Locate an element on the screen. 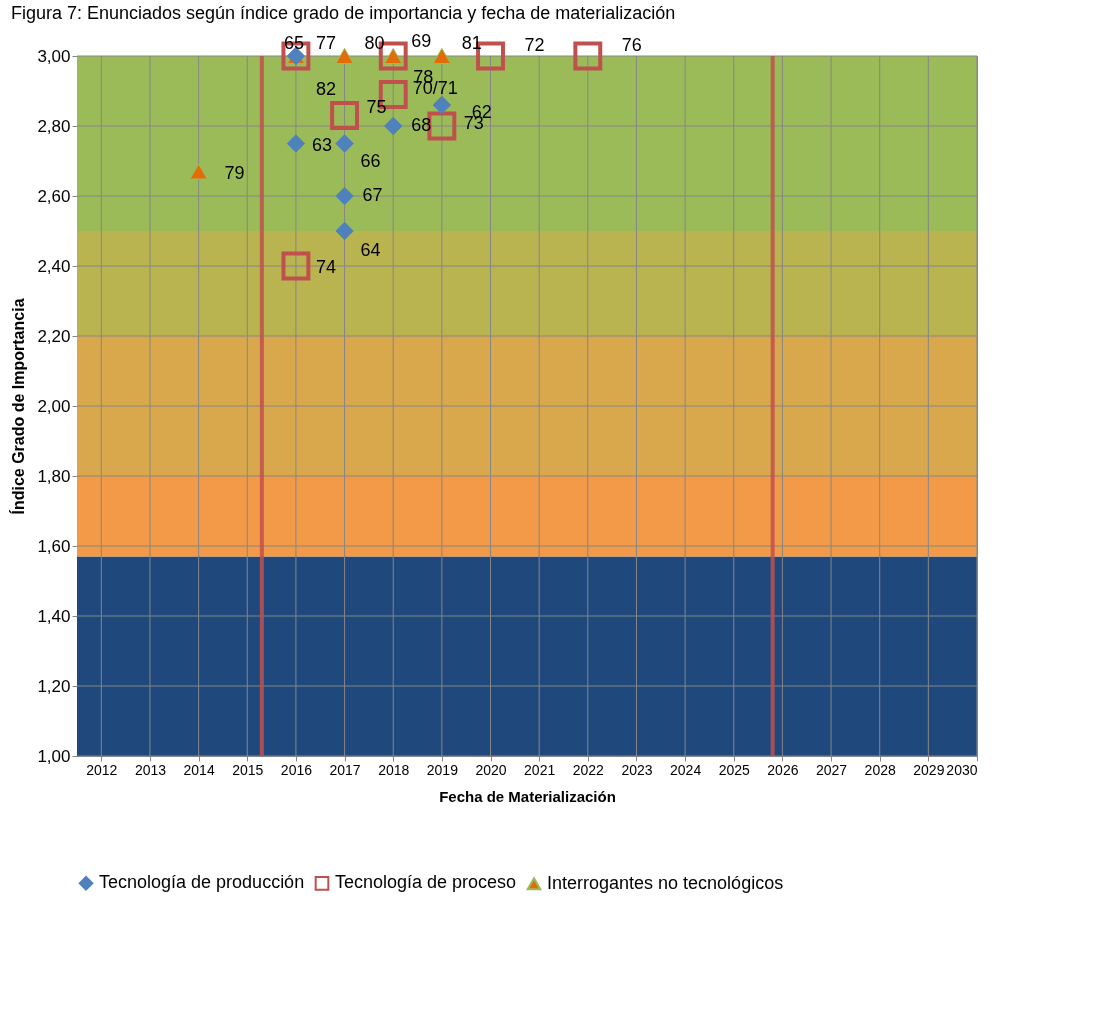  x-tick-label: 2015 is located at coordinates (248, 769).